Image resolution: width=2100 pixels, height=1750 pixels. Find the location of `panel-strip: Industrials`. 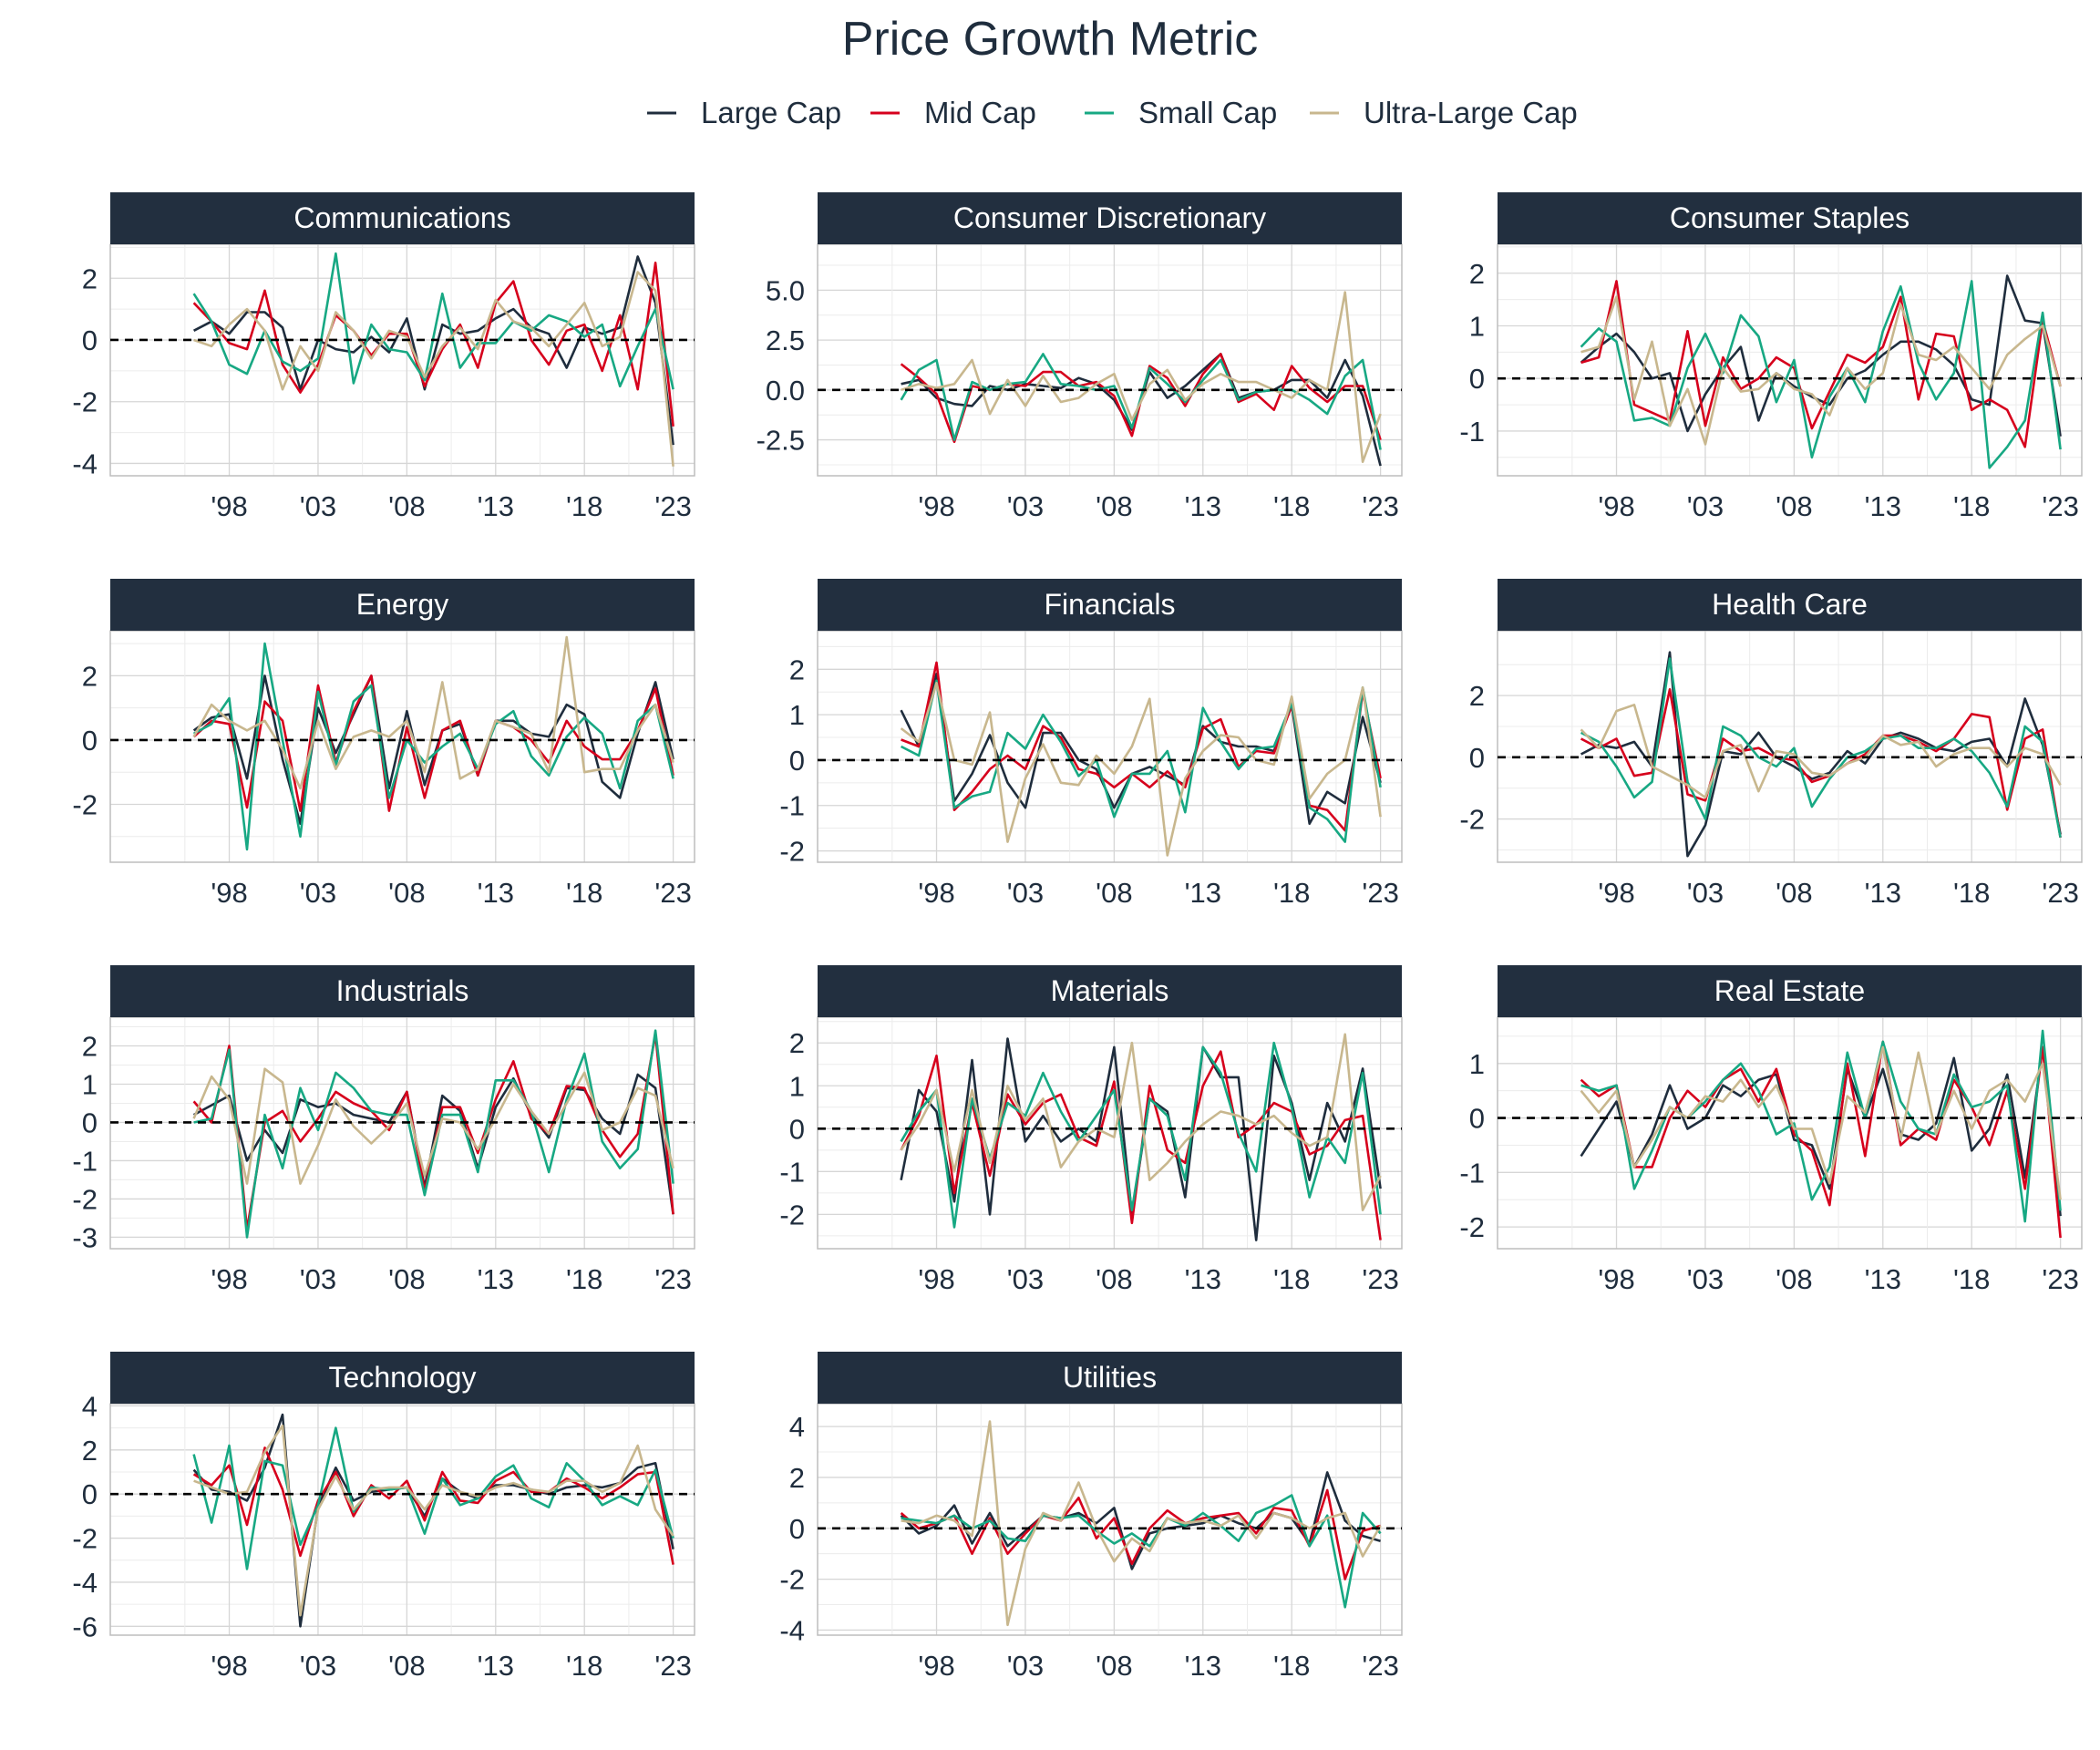

panel-strip: Industrials is located at coordinates (403, 991).